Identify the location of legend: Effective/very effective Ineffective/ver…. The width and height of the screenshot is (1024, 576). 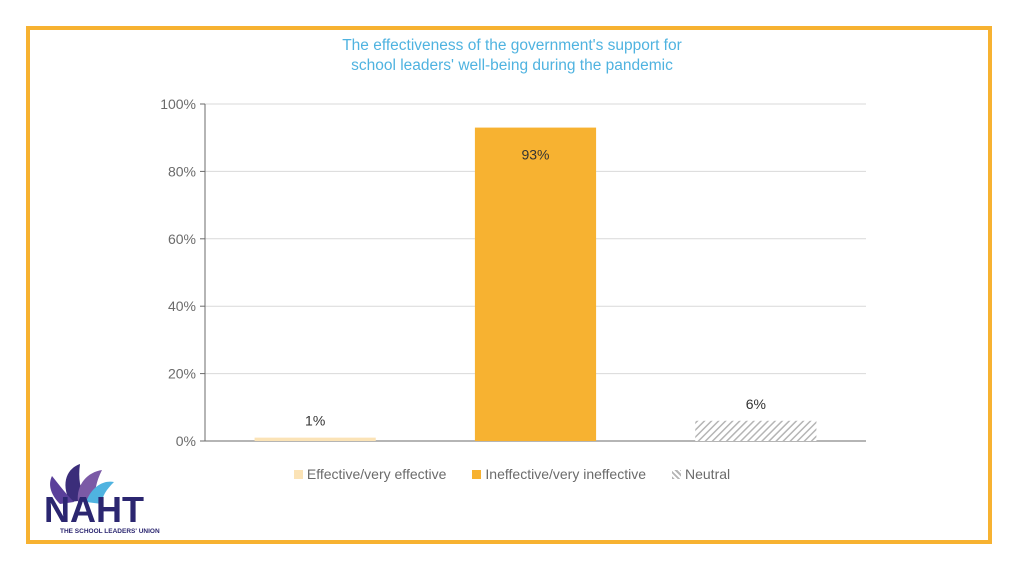
(512, 474).